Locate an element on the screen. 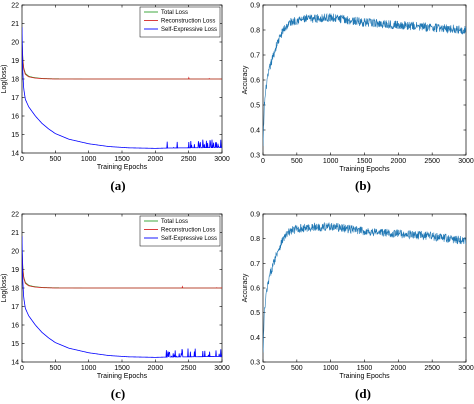  panel-label: (d) is located at coordinates (363, 393).